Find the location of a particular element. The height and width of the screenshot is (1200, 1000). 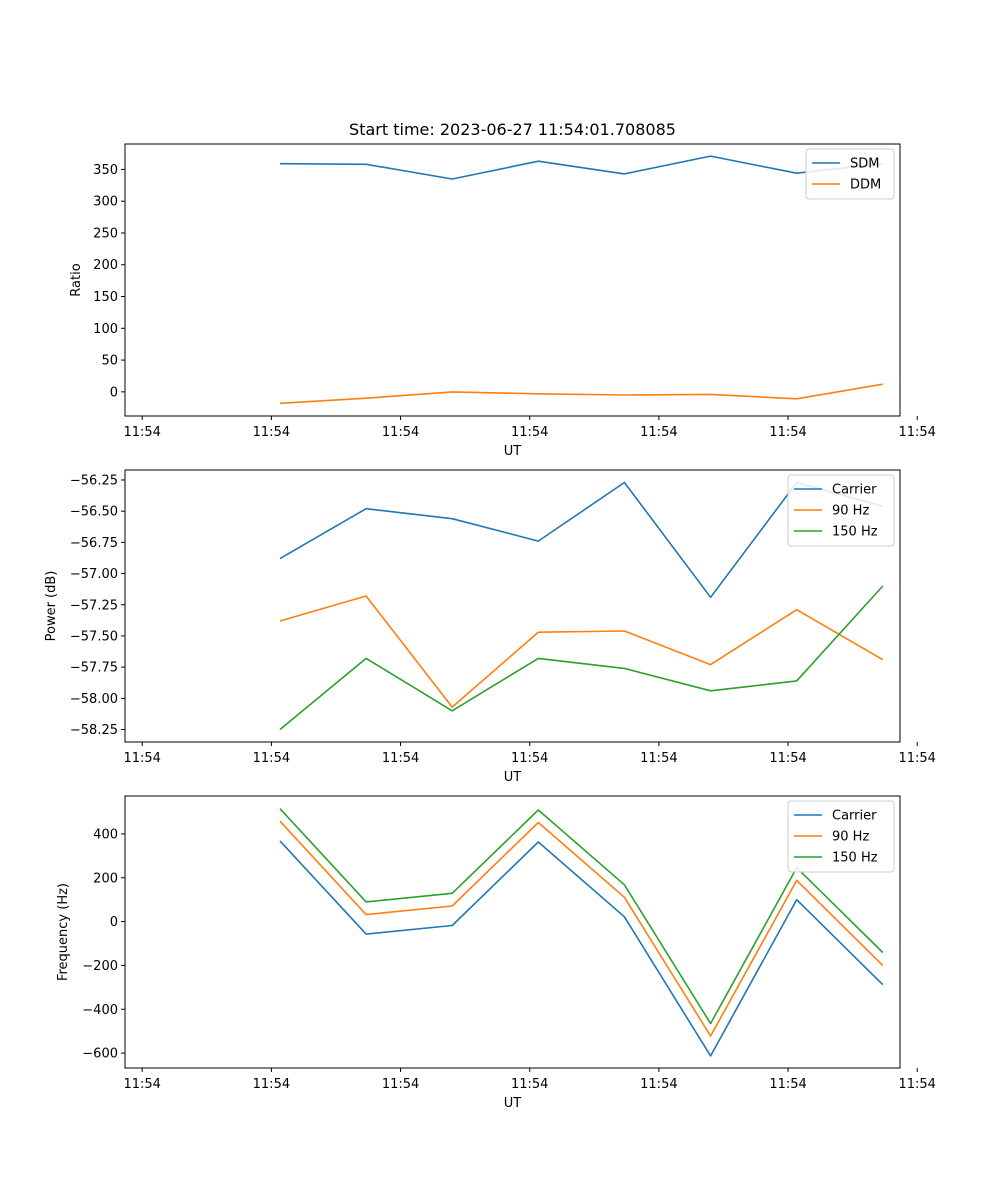

y-tick-label: 400 is located at coordinates (105, 834).